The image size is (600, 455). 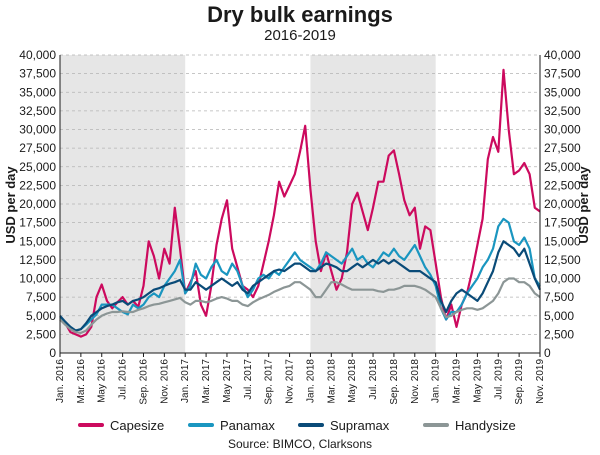 What do you see at coordinates (485, 425) in the screenshot?
I see `legend-label-handysize: Handysize` at bounding box center [485, 425].